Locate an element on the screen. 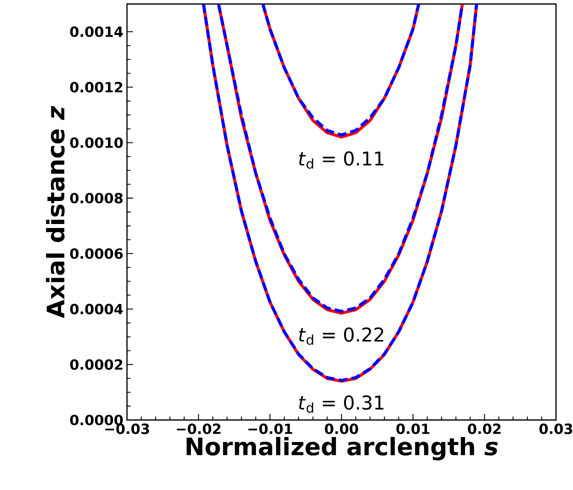 Image resolution: width=573 pixels, height=490 pixels. y-tick-label: 0.0014 is located at coordinates (96, 32).